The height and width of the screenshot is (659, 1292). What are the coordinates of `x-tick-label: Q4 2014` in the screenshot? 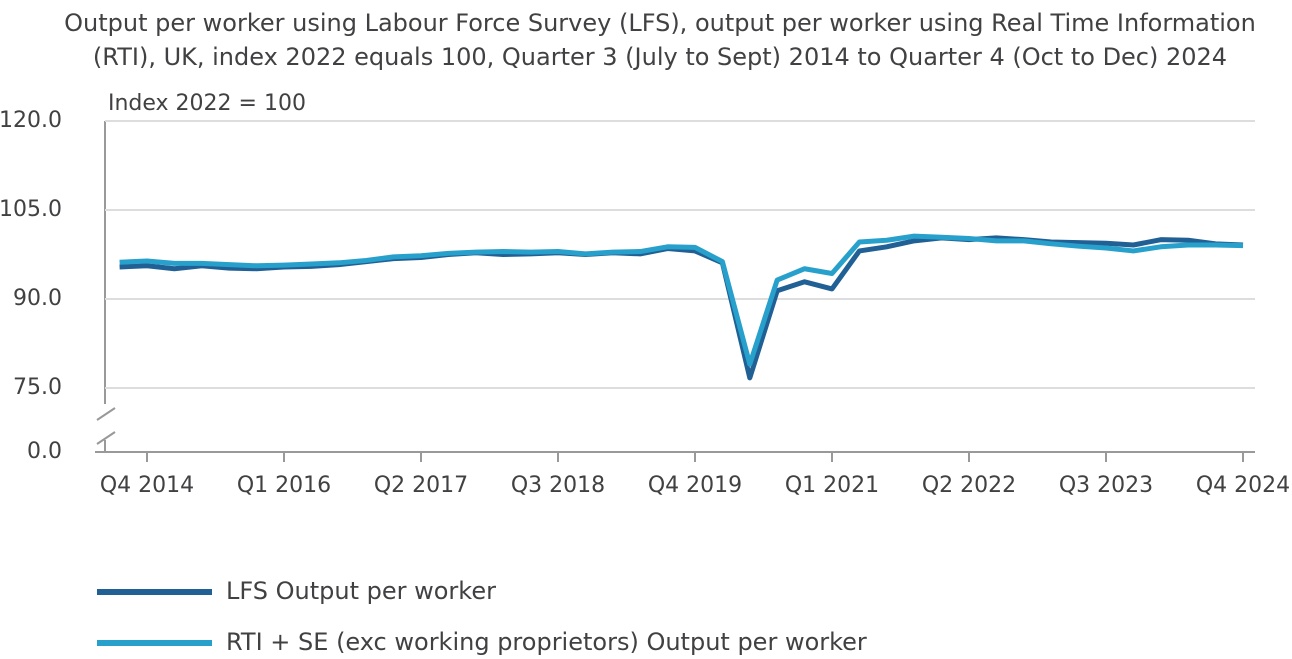 It's located at (147, 485).